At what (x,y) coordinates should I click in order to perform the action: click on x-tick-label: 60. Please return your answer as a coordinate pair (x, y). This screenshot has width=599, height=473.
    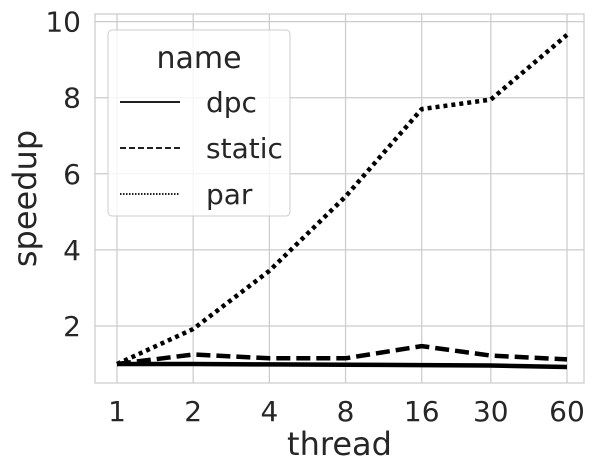
    Looking at the image, I should click on (567, 411).